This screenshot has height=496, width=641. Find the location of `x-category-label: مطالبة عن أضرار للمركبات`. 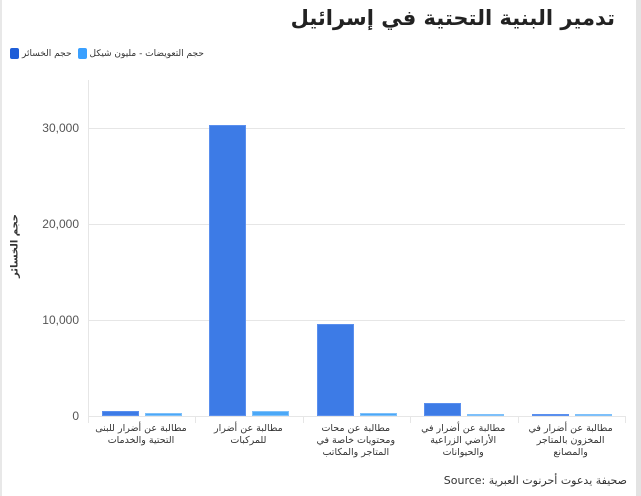

x-category-label: مطالبة عن أضرار للمركبات is located at coordinates (248, 434).